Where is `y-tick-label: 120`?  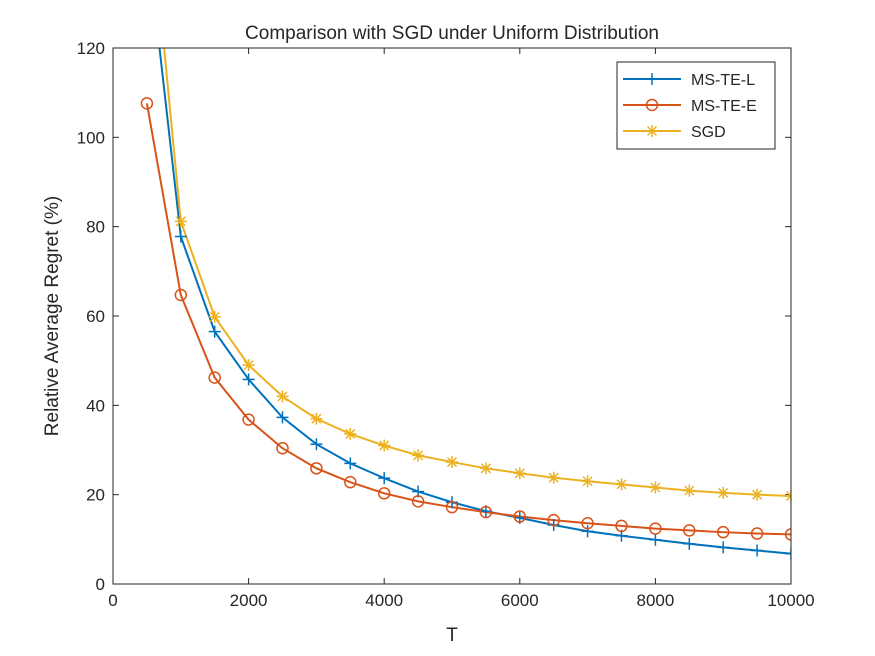 y-tick-label: 120 is located at coordinates (91, 48).